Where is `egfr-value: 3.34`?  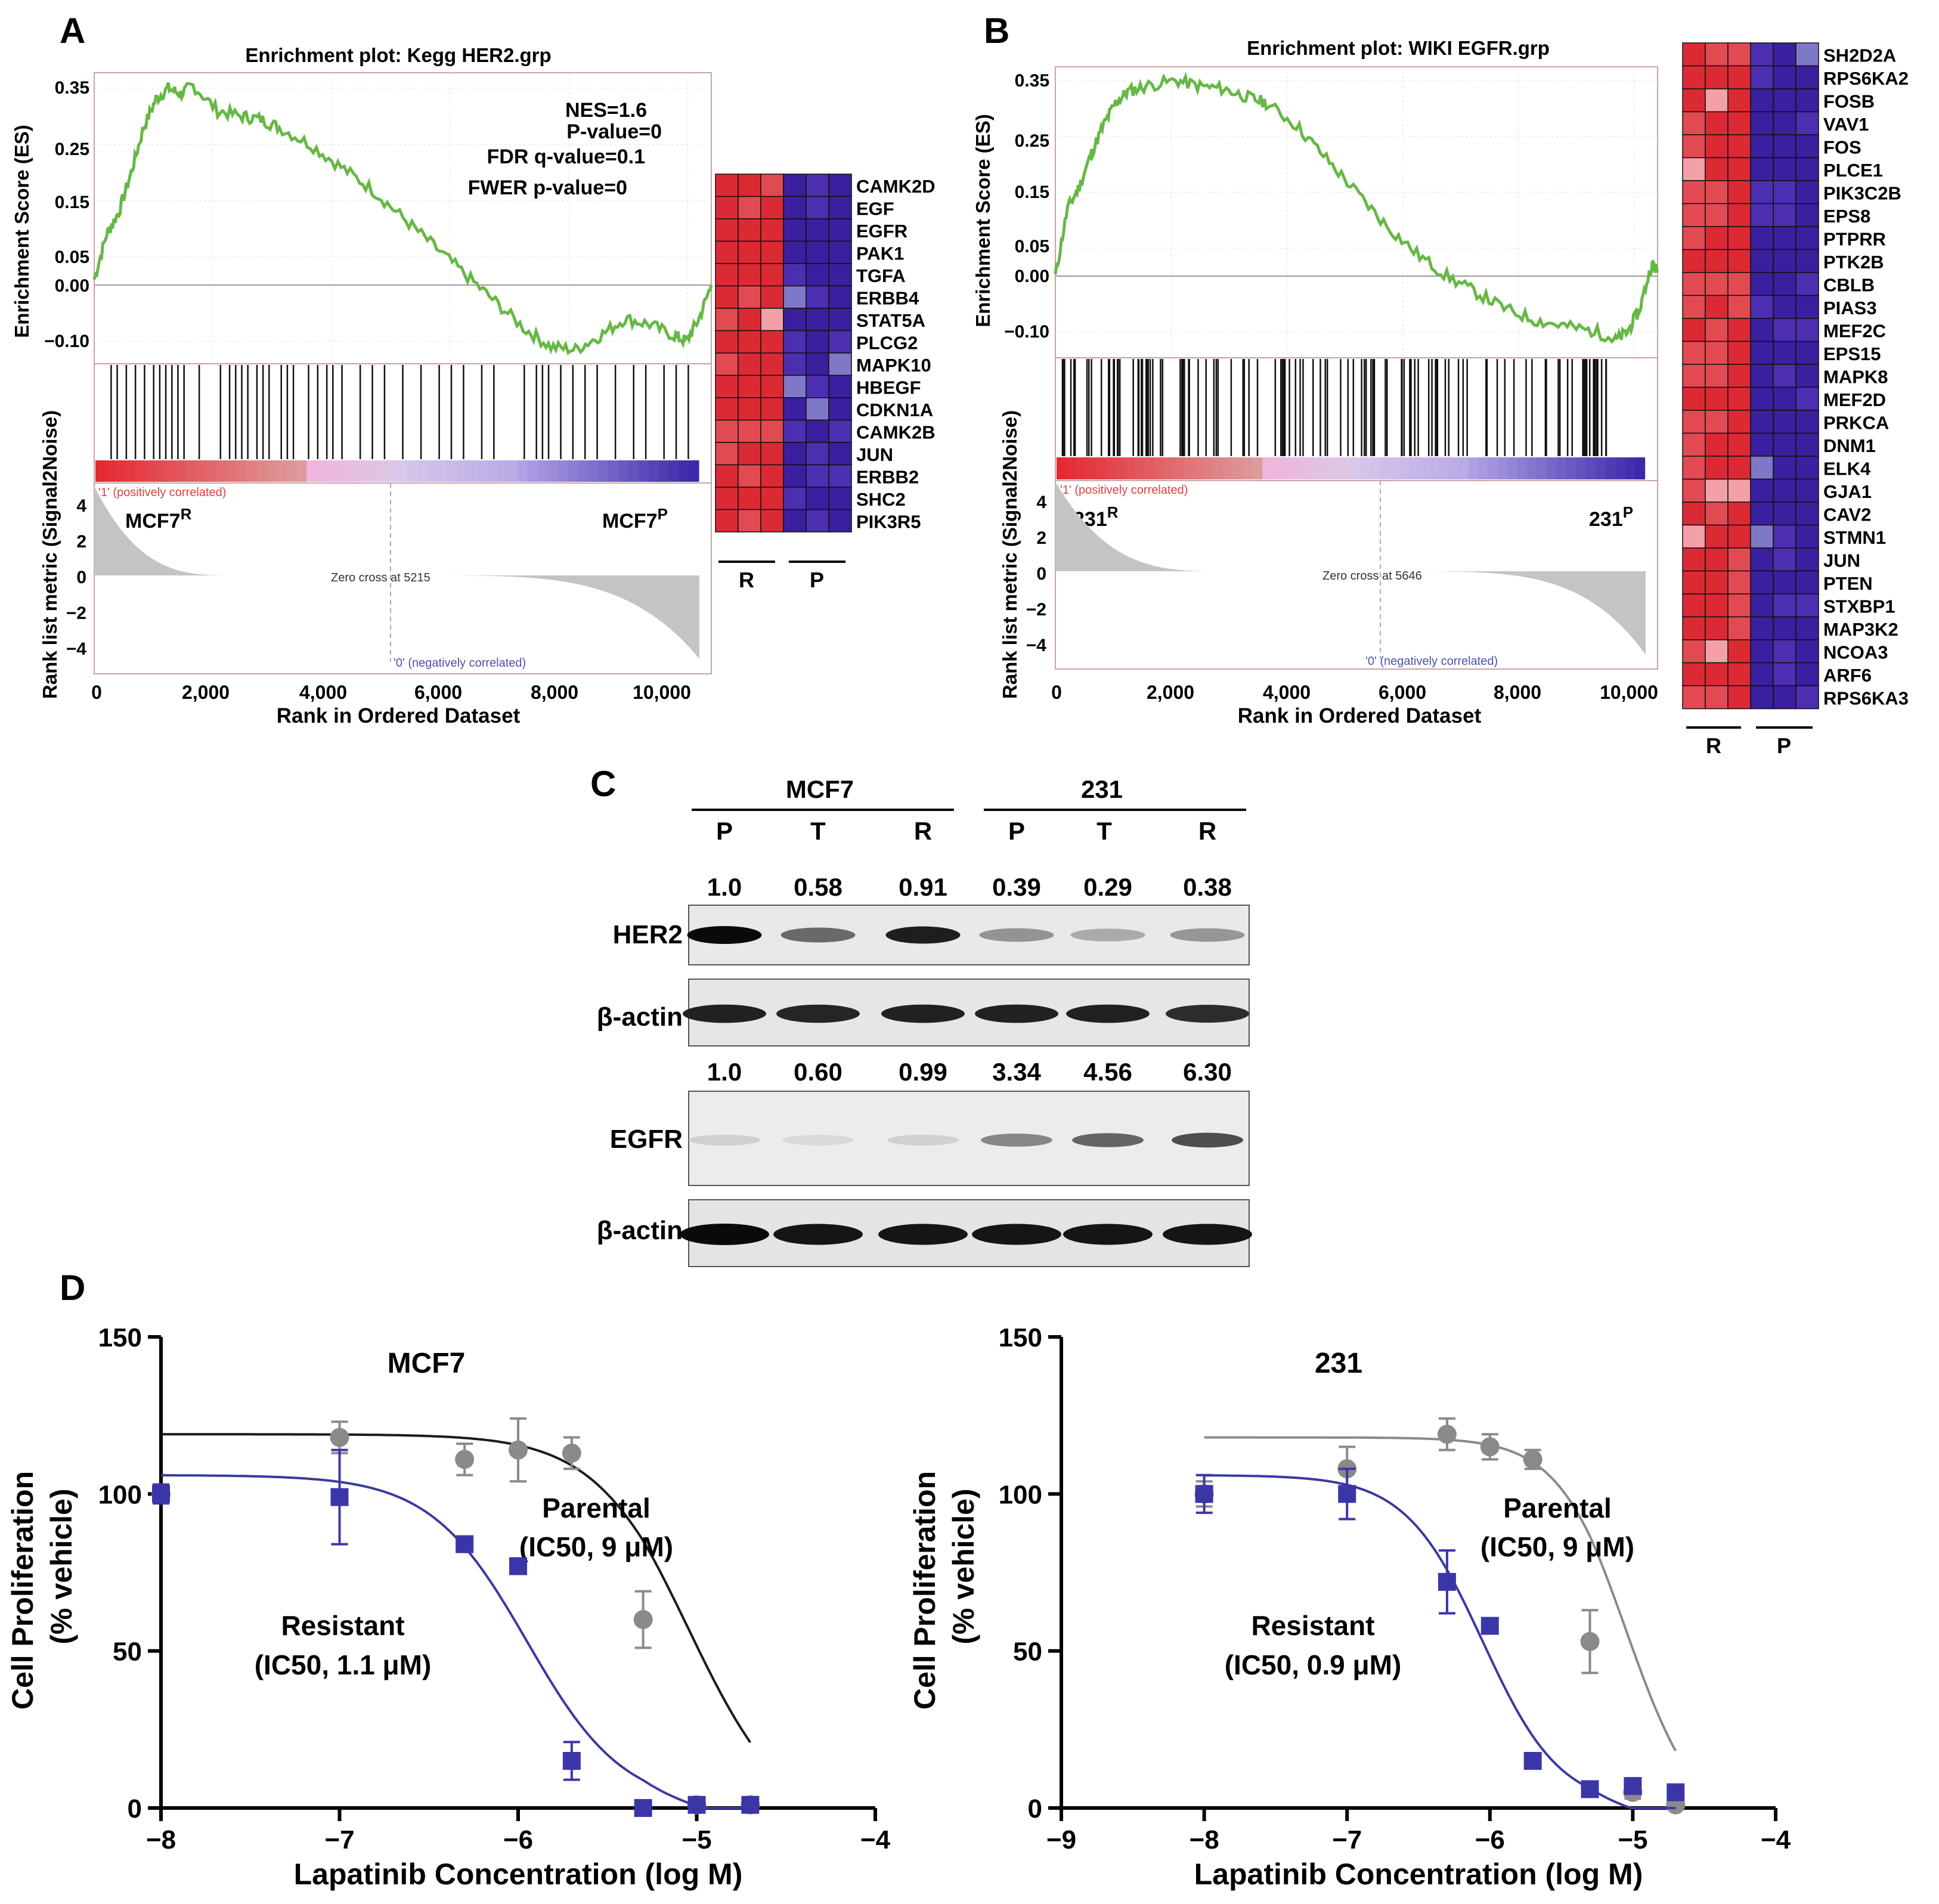 egfr-value: 3.34 is located at coordinates (1016, 1072).